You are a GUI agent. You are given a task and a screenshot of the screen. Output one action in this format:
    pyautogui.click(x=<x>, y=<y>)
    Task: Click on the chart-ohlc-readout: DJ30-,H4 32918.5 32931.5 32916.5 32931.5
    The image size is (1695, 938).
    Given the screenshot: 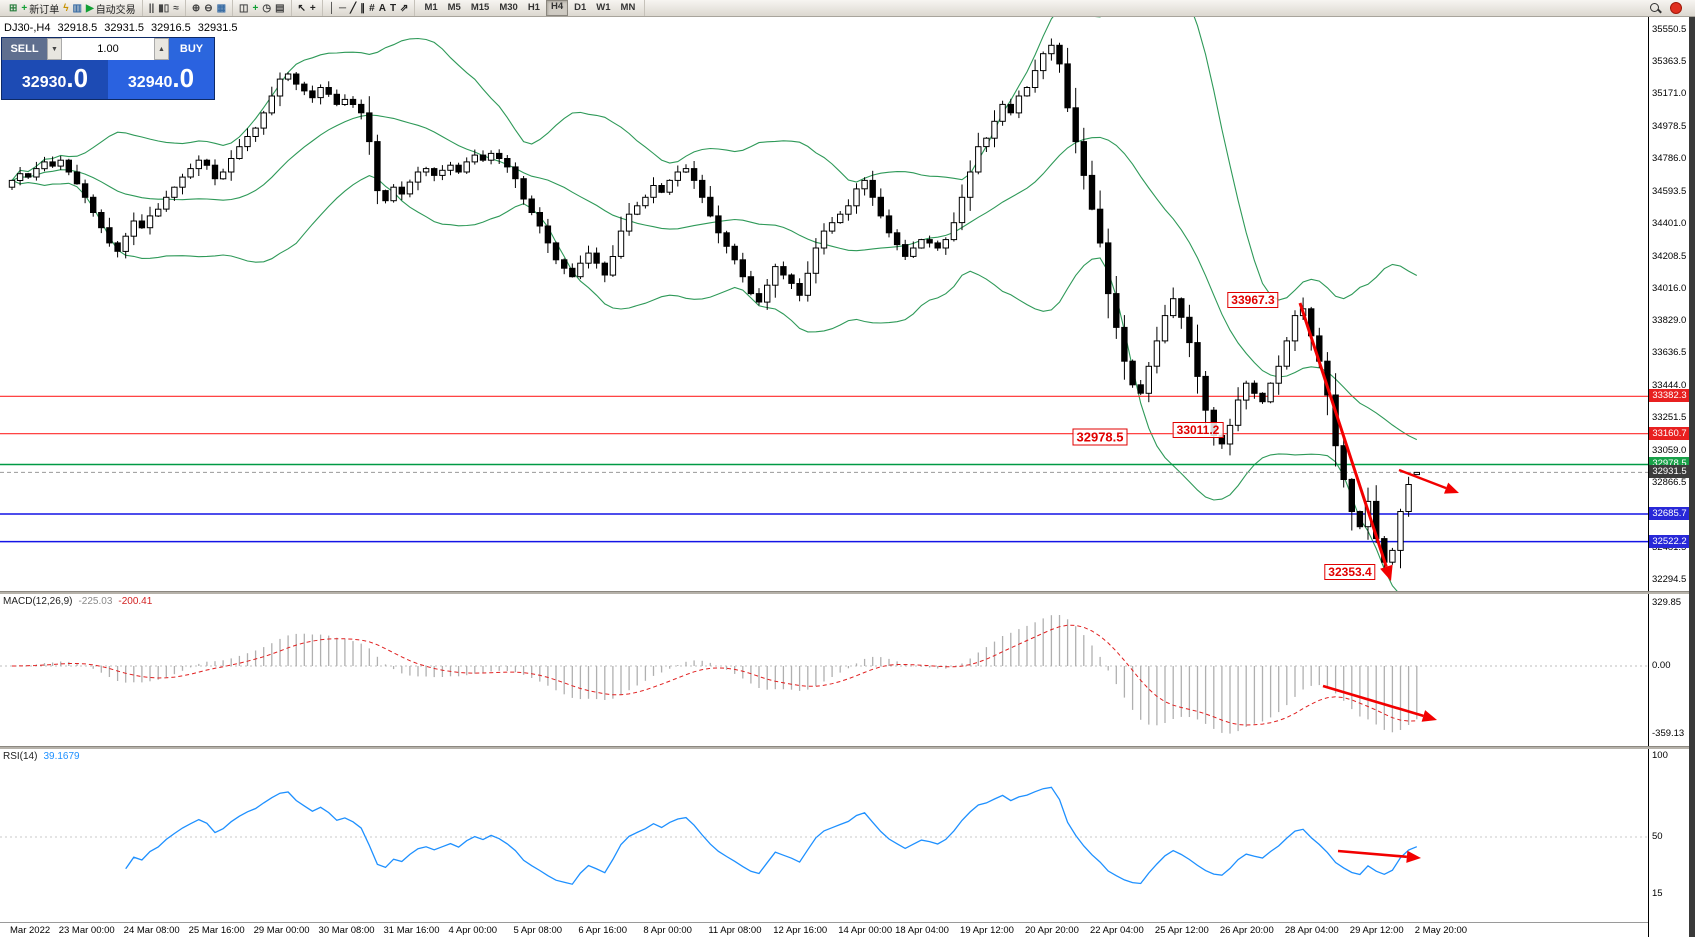 What is the action you would take?
    pyautogui.click(x=121, y=28)
    